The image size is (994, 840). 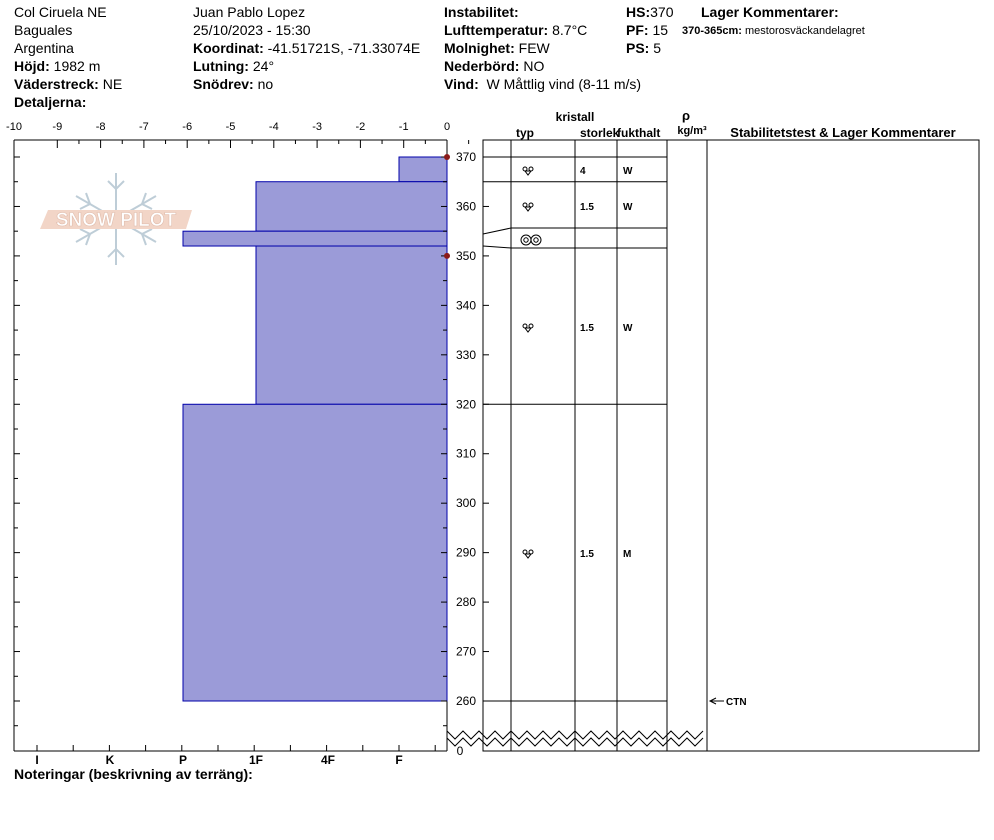 What do you see at coordinates (44, 48) in the screenshot?
I see `country: Argentina` at bounding box center [44, 48].